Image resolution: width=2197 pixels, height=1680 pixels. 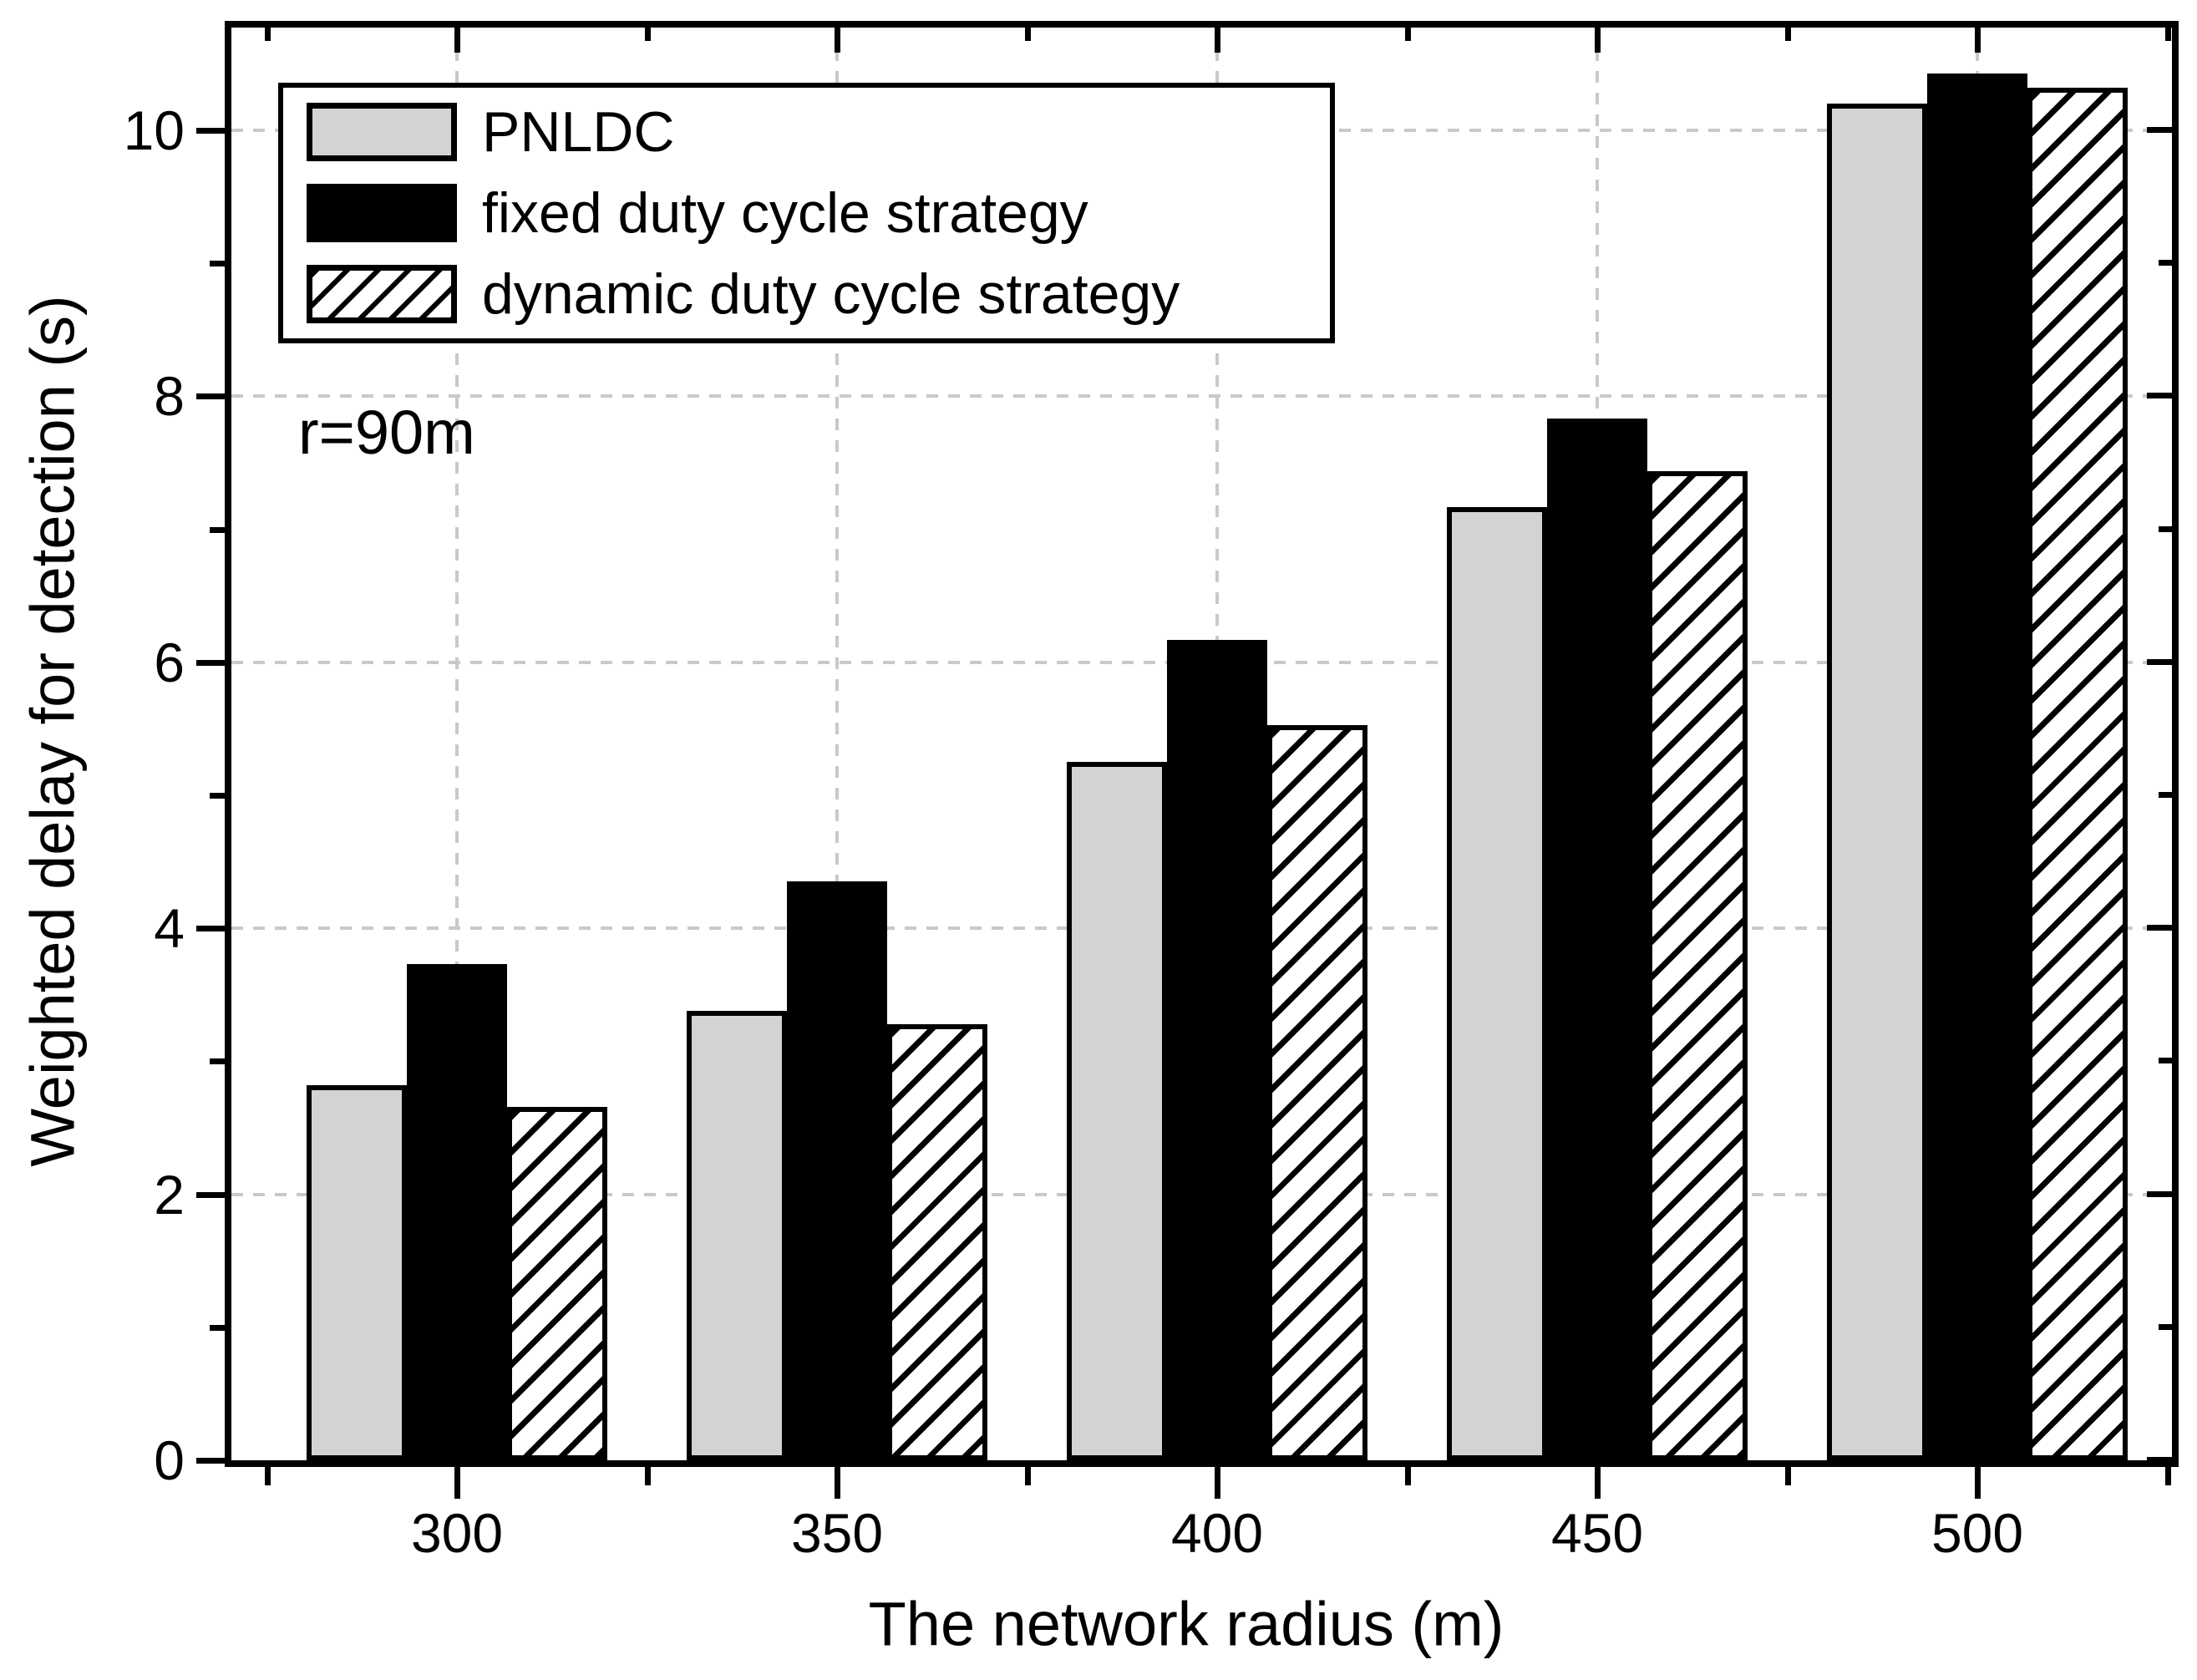 What do you see at coordinates (785, 213) in the screenshot?
I see `legend-label-fixed-duty-cycle-strategy: fixed duty cycle strategy` at bounding box center [785, 213].